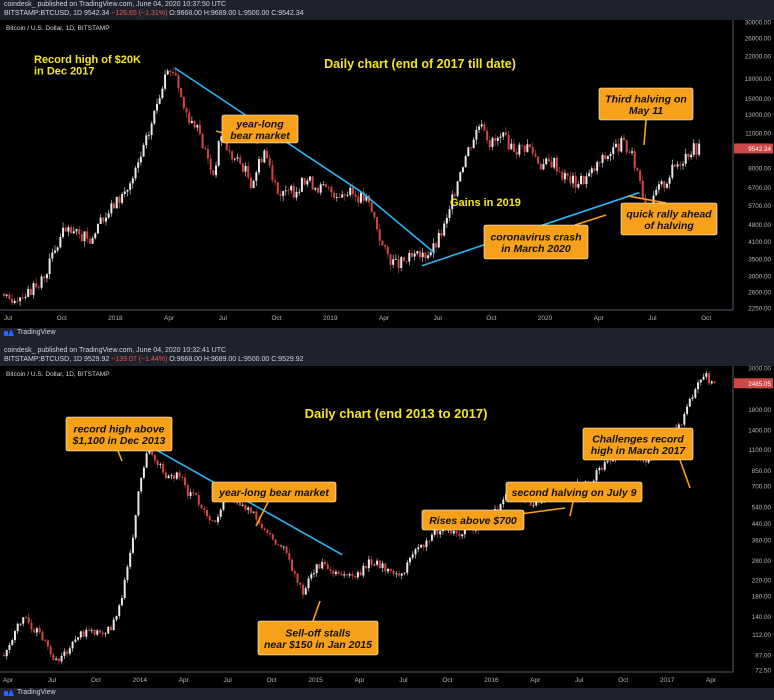 The height and width of the screenshot is (700, 774). I want to click on y-tick-label: 4800.00, so click(759, 225).